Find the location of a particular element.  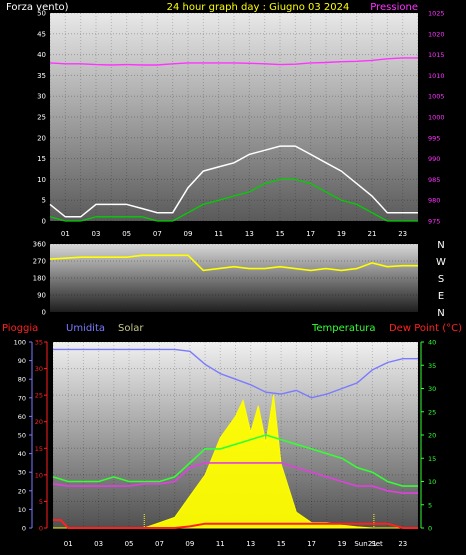

solar-legend: Solar is located at coordinates (131, 328).